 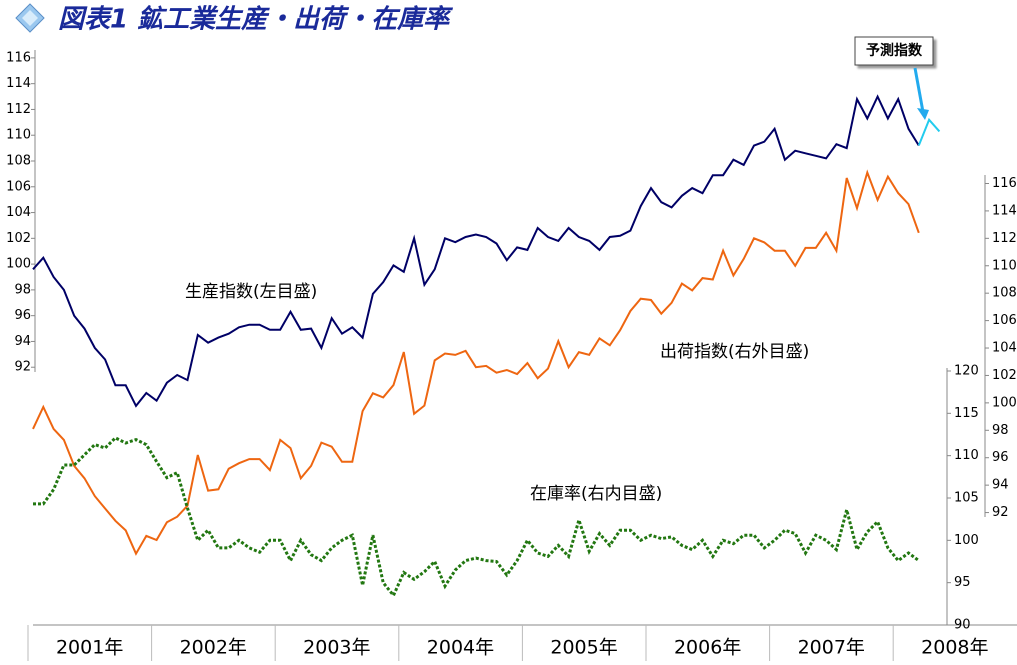 I want to click on y3-tick-label: 100, so click(x=966, y=540).